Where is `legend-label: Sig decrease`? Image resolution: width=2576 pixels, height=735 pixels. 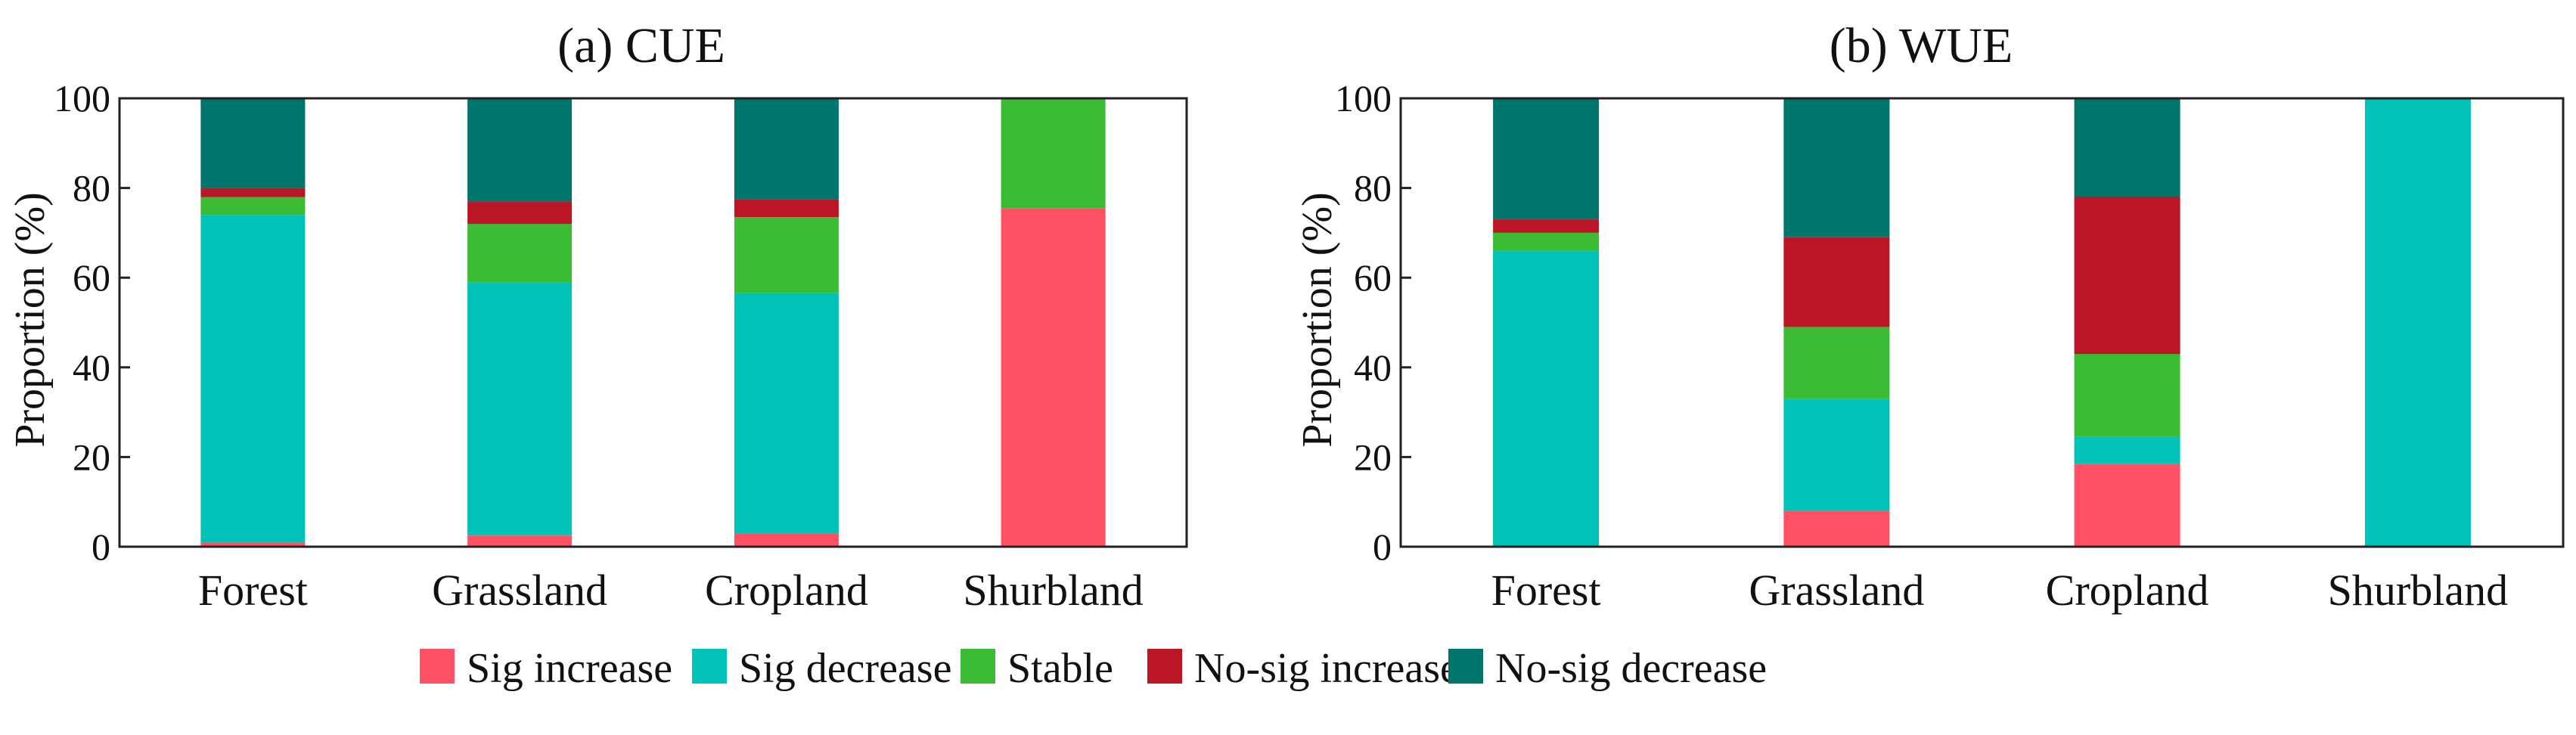
legend-label: Sig decrease is located at coordinates (845, 669).